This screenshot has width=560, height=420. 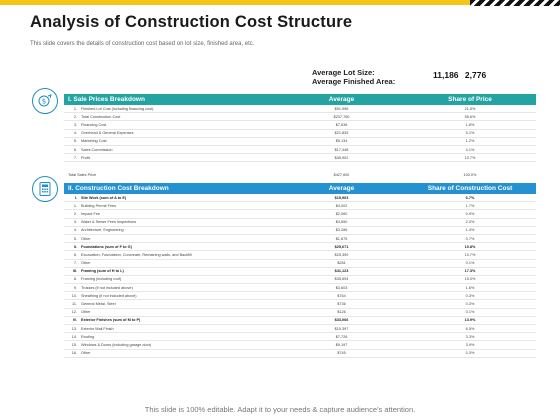 I want to click on table-row: 13. Exterior Wall Finish $15,397 6.5%, so click(x=300, y=329).